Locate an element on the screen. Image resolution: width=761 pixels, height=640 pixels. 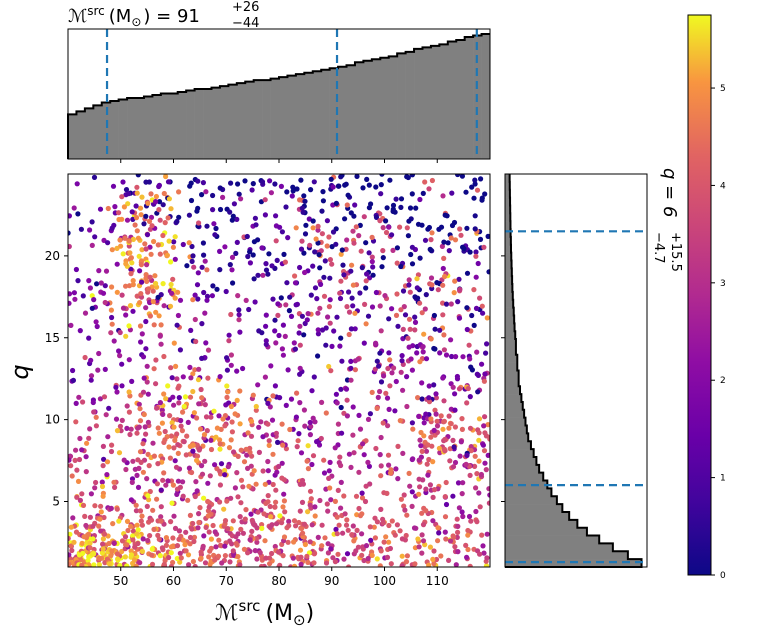
x-tick-label: 110 is located at coordinates (437, 581).